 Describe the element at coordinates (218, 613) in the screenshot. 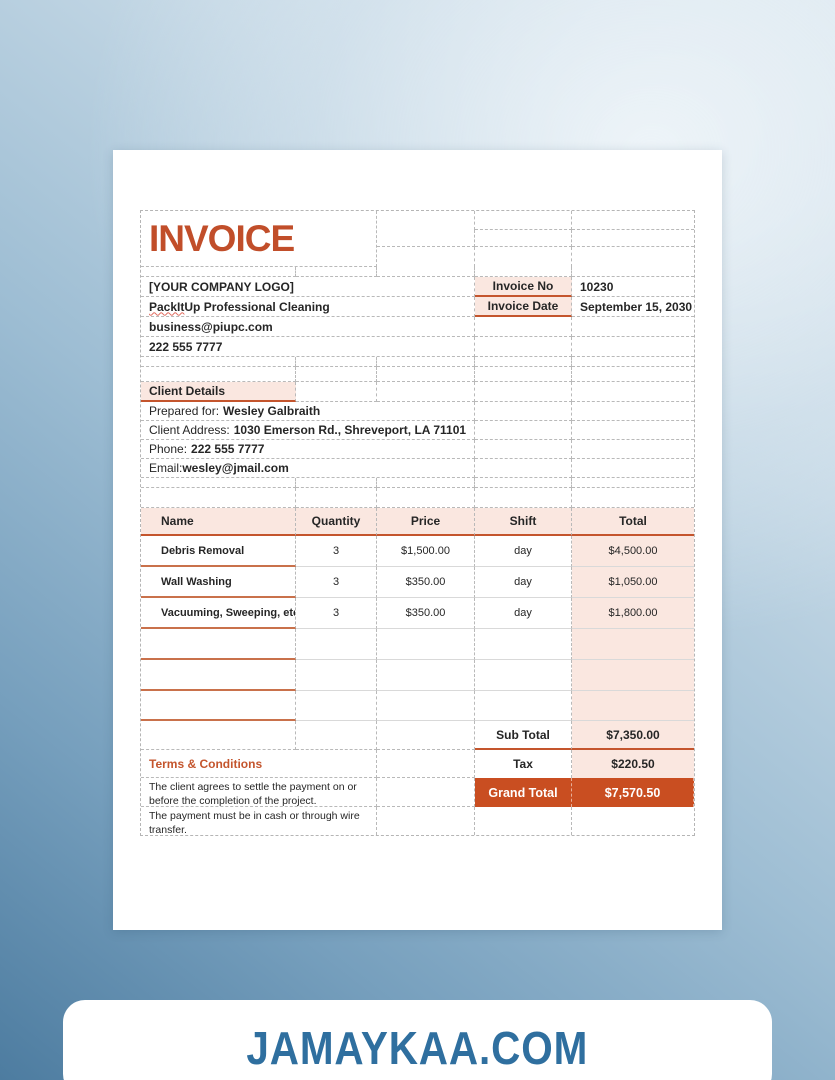

I see `item-name: Vacuuming, Sweeping, etc.` at that location.